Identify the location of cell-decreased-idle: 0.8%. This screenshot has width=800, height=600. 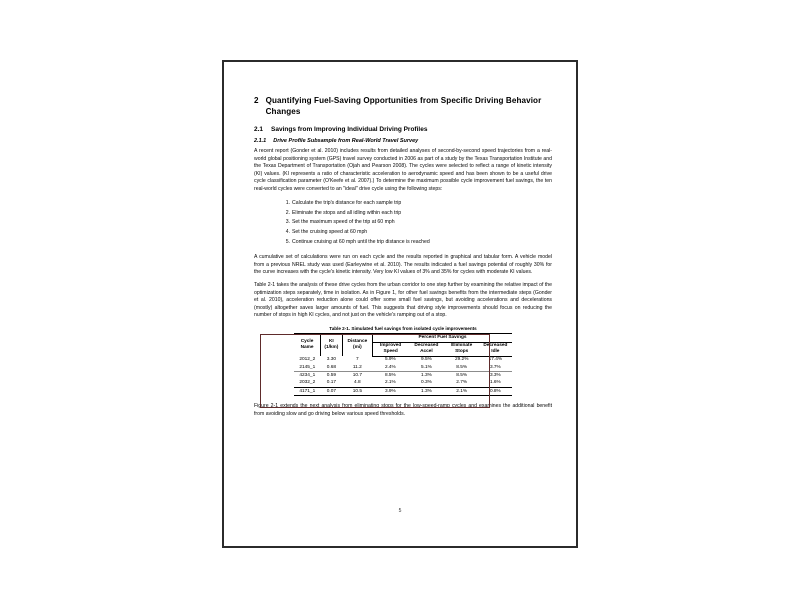
(495, 391).